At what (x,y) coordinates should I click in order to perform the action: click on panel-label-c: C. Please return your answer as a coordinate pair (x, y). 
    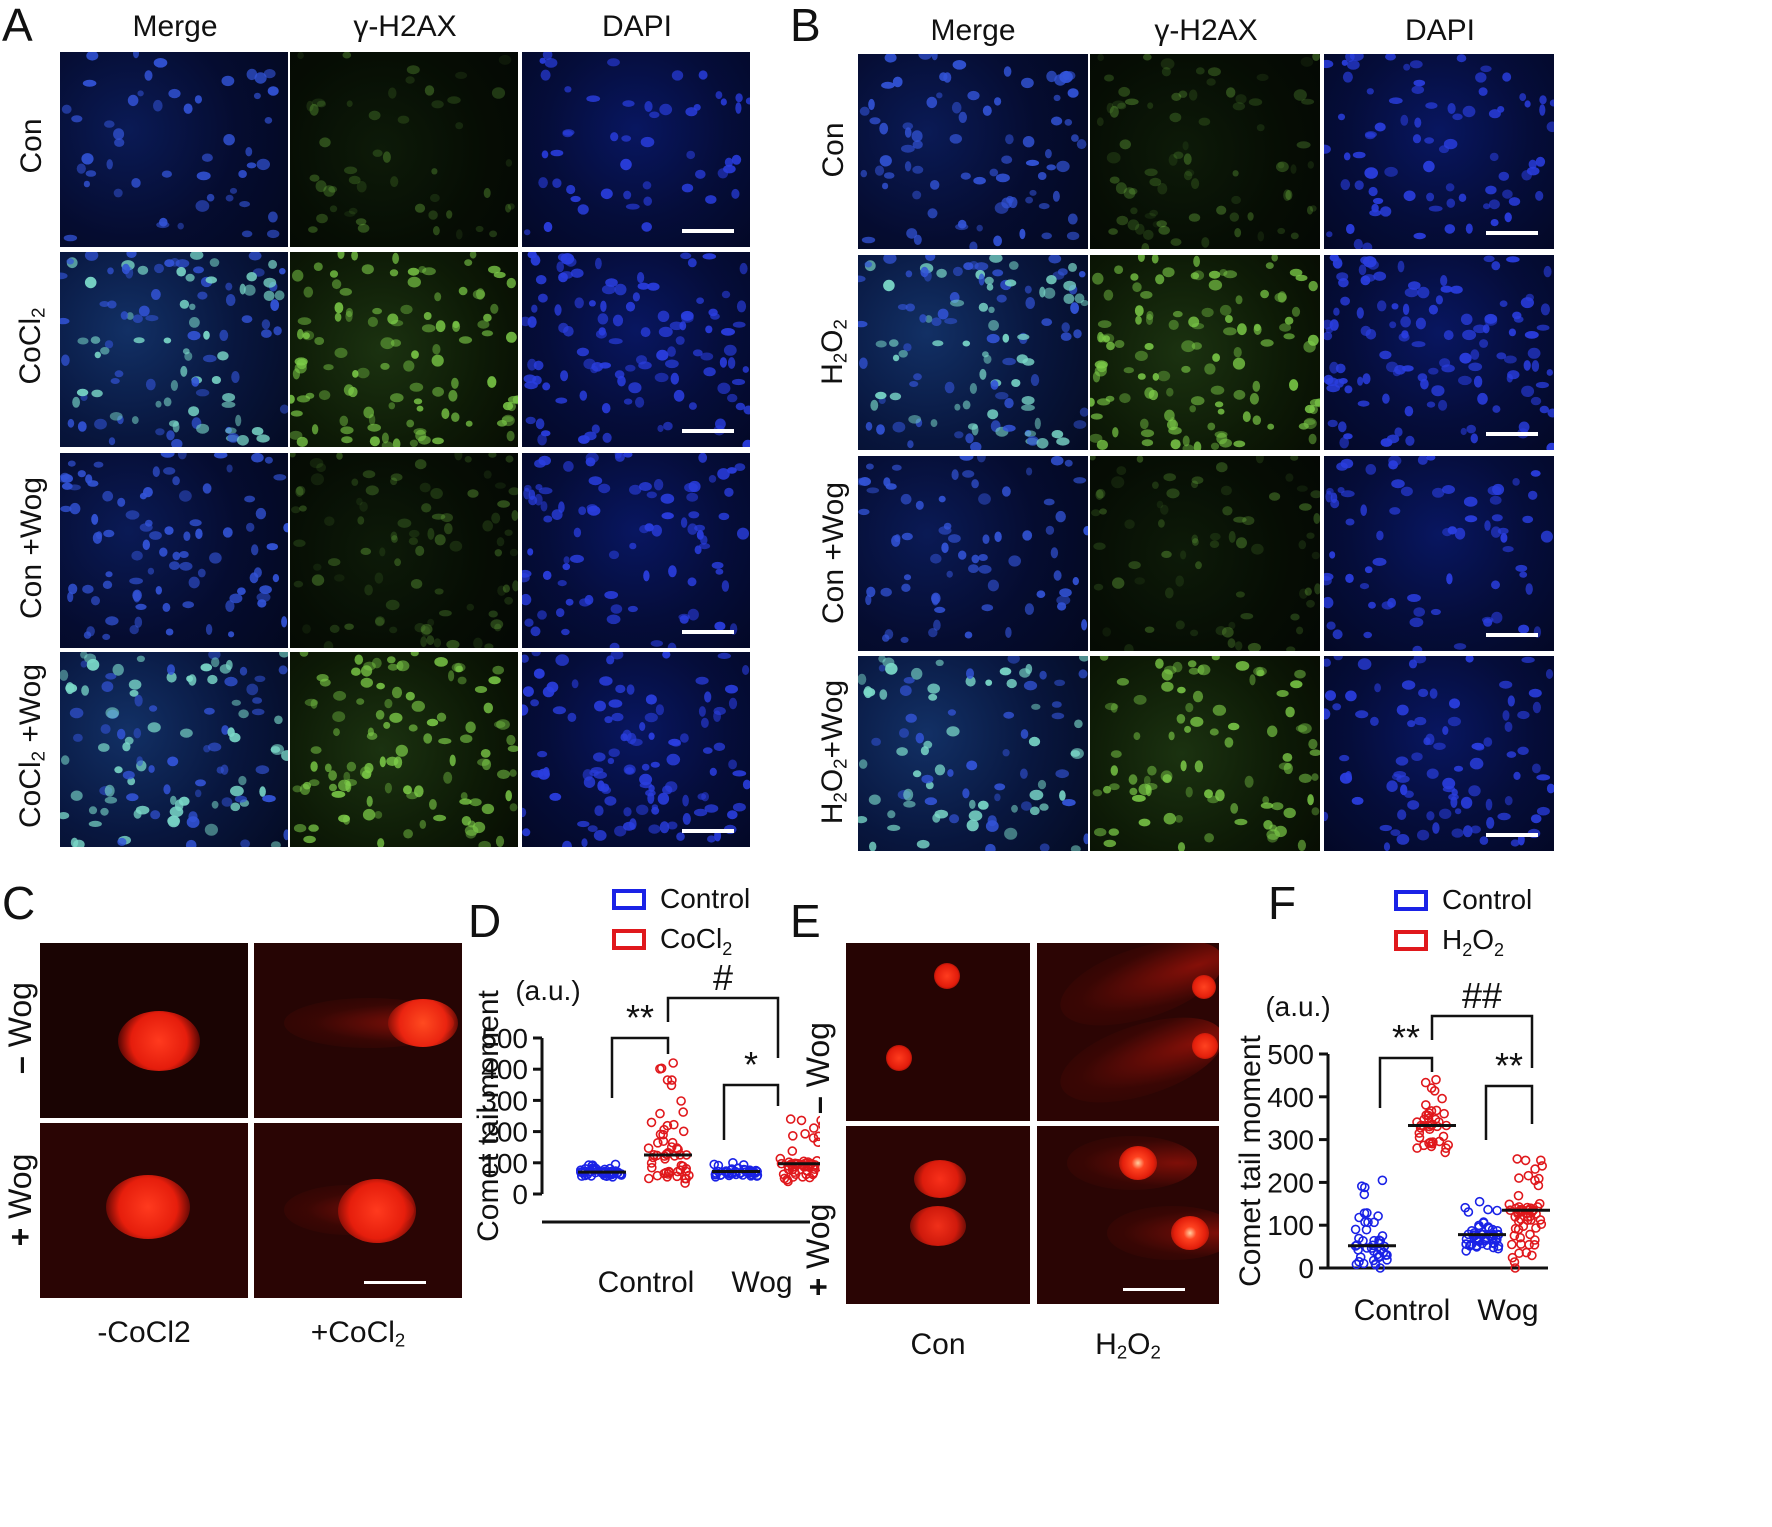
    Looking at the image, I should click on (19, 903).